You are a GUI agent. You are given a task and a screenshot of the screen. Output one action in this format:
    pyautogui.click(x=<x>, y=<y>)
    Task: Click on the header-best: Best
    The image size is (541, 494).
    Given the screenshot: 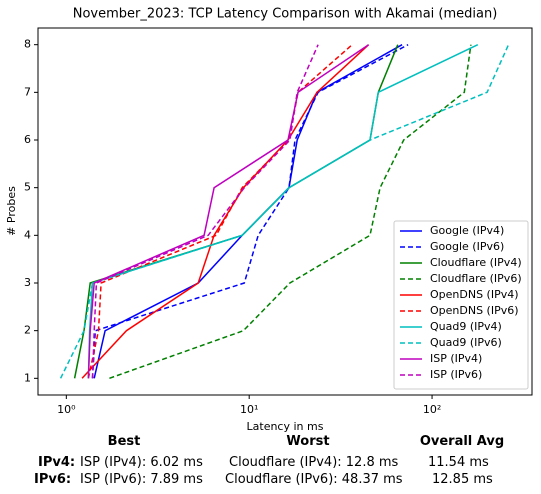 What is the action you would take?
    pyautogui.click(x=124, y=441)
    